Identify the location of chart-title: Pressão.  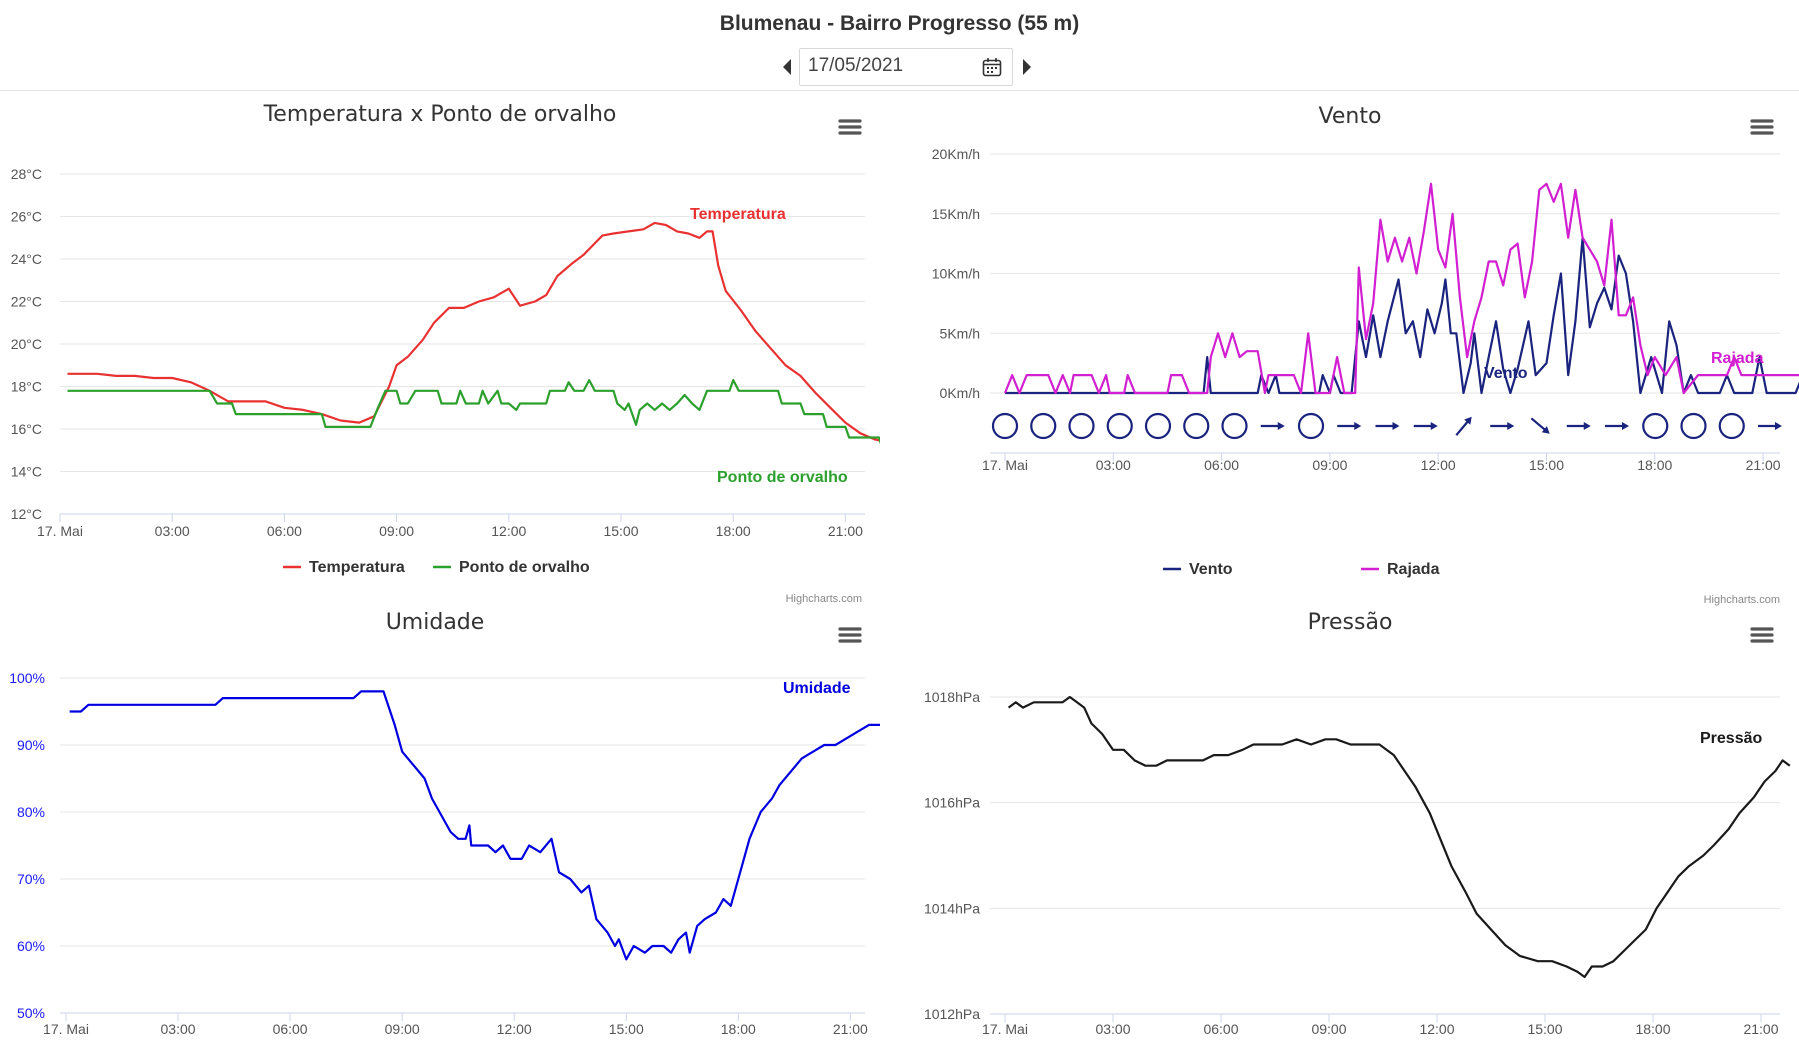
(1350, 622).